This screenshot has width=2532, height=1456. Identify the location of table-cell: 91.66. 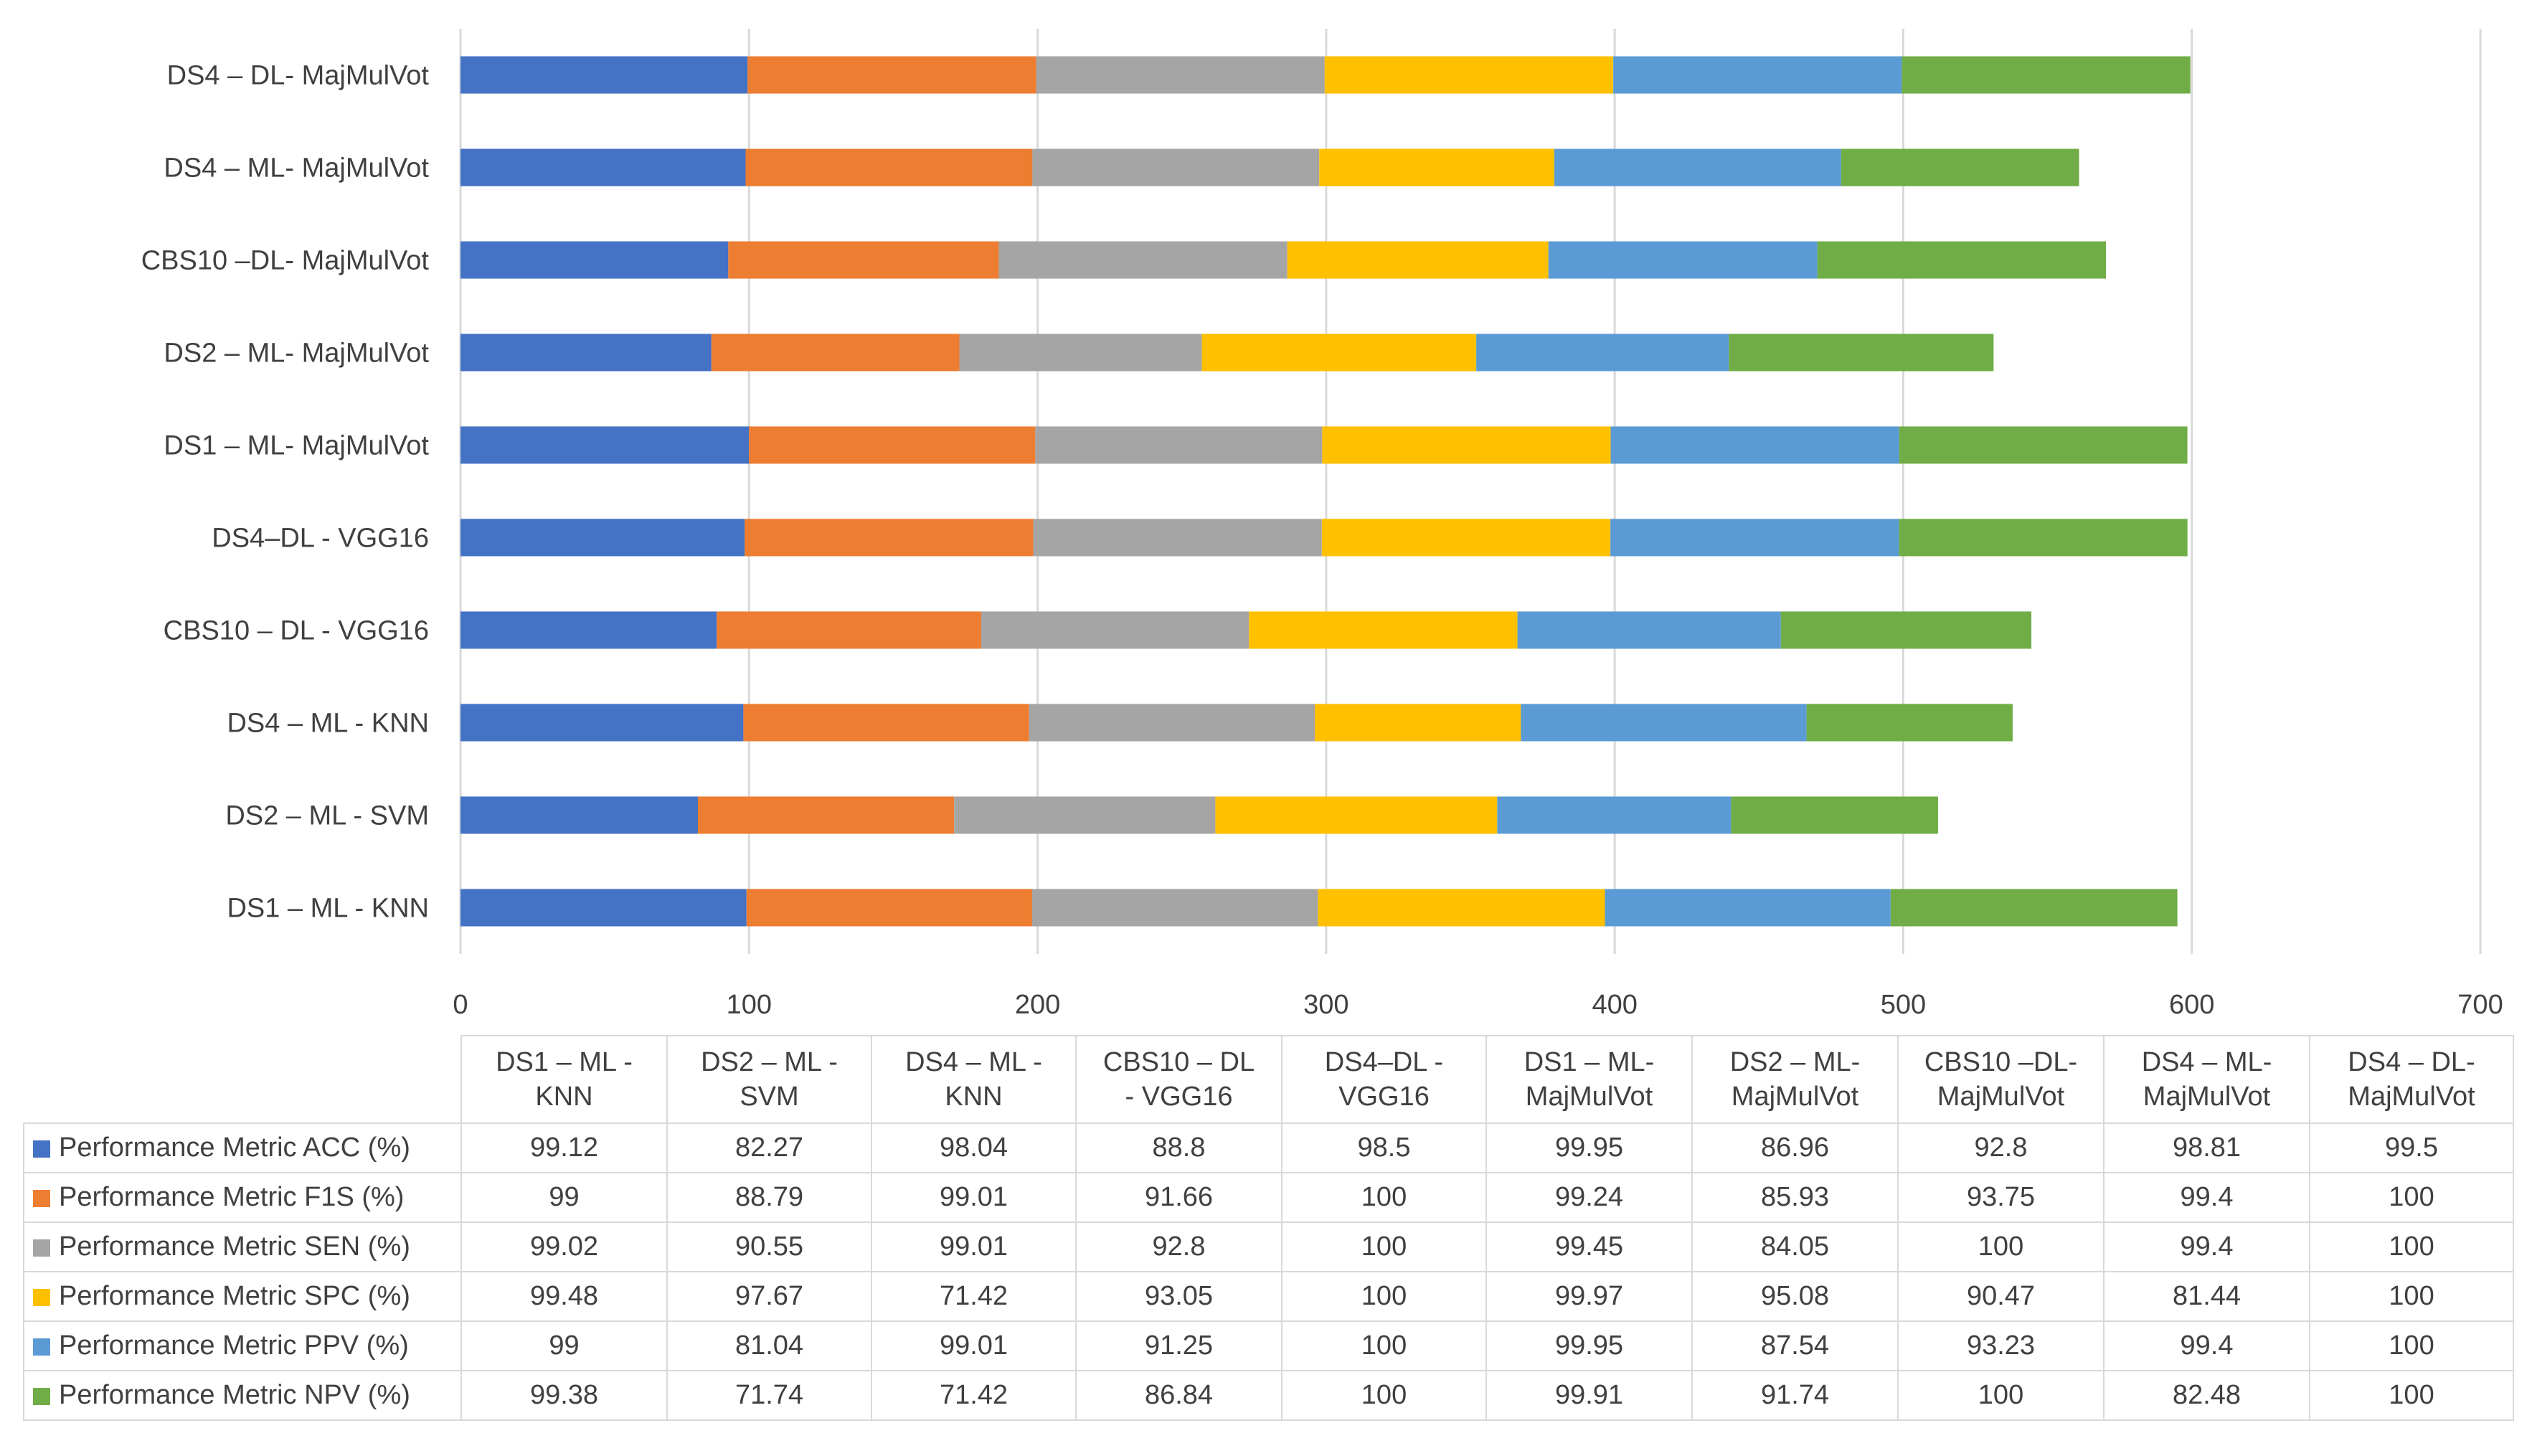
(1178, 1197).